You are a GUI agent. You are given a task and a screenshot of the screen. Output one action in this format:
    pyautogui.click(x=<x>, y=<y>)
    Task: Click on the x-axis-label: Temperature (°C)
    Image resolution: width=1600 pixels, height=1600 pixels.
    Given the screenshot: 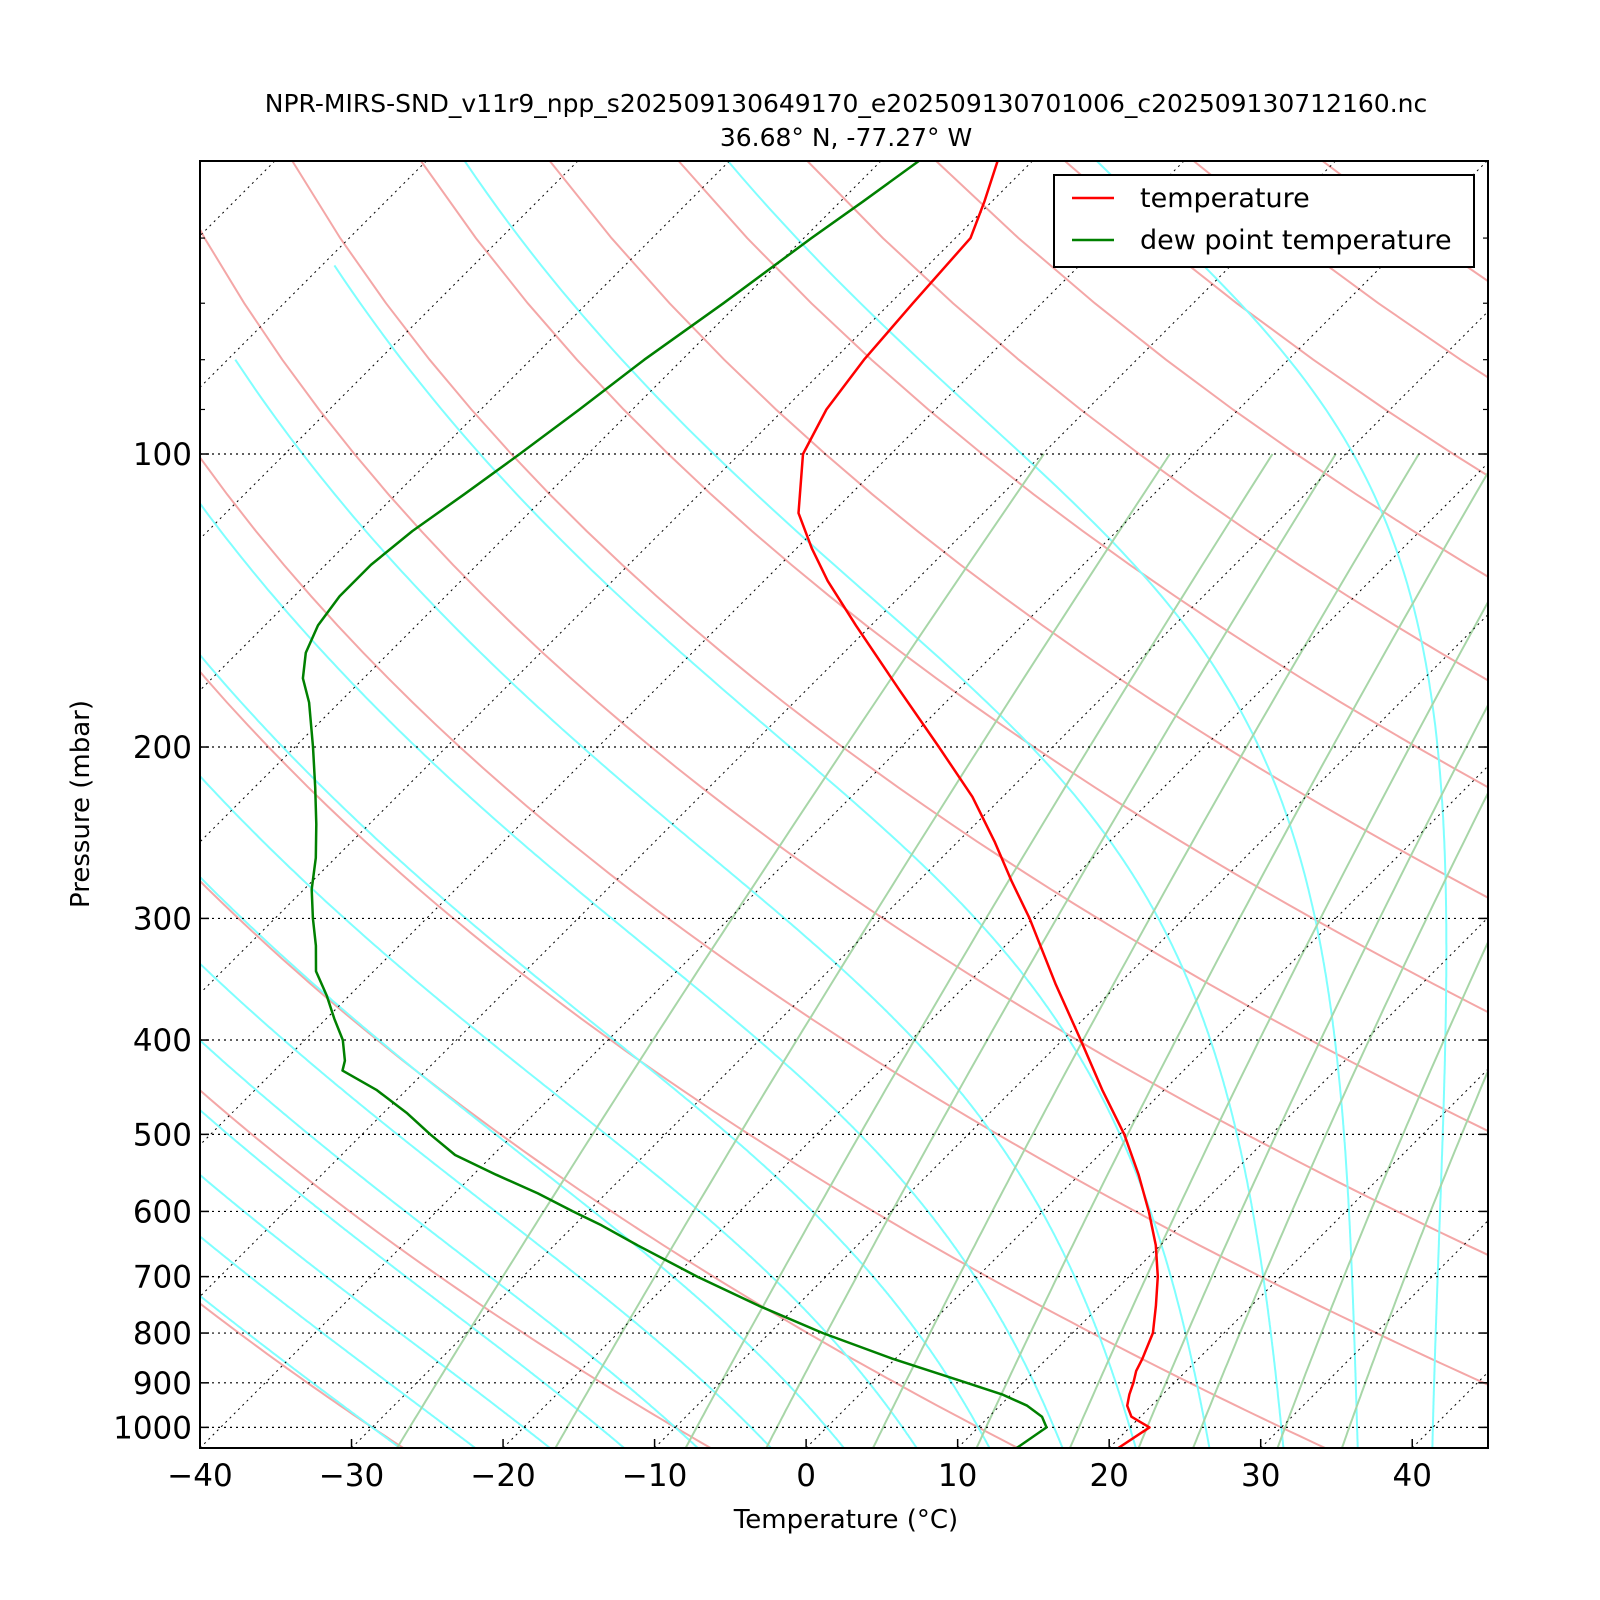 What is the action you would take?
    pyautogui.click(x=845, y=1520)
    